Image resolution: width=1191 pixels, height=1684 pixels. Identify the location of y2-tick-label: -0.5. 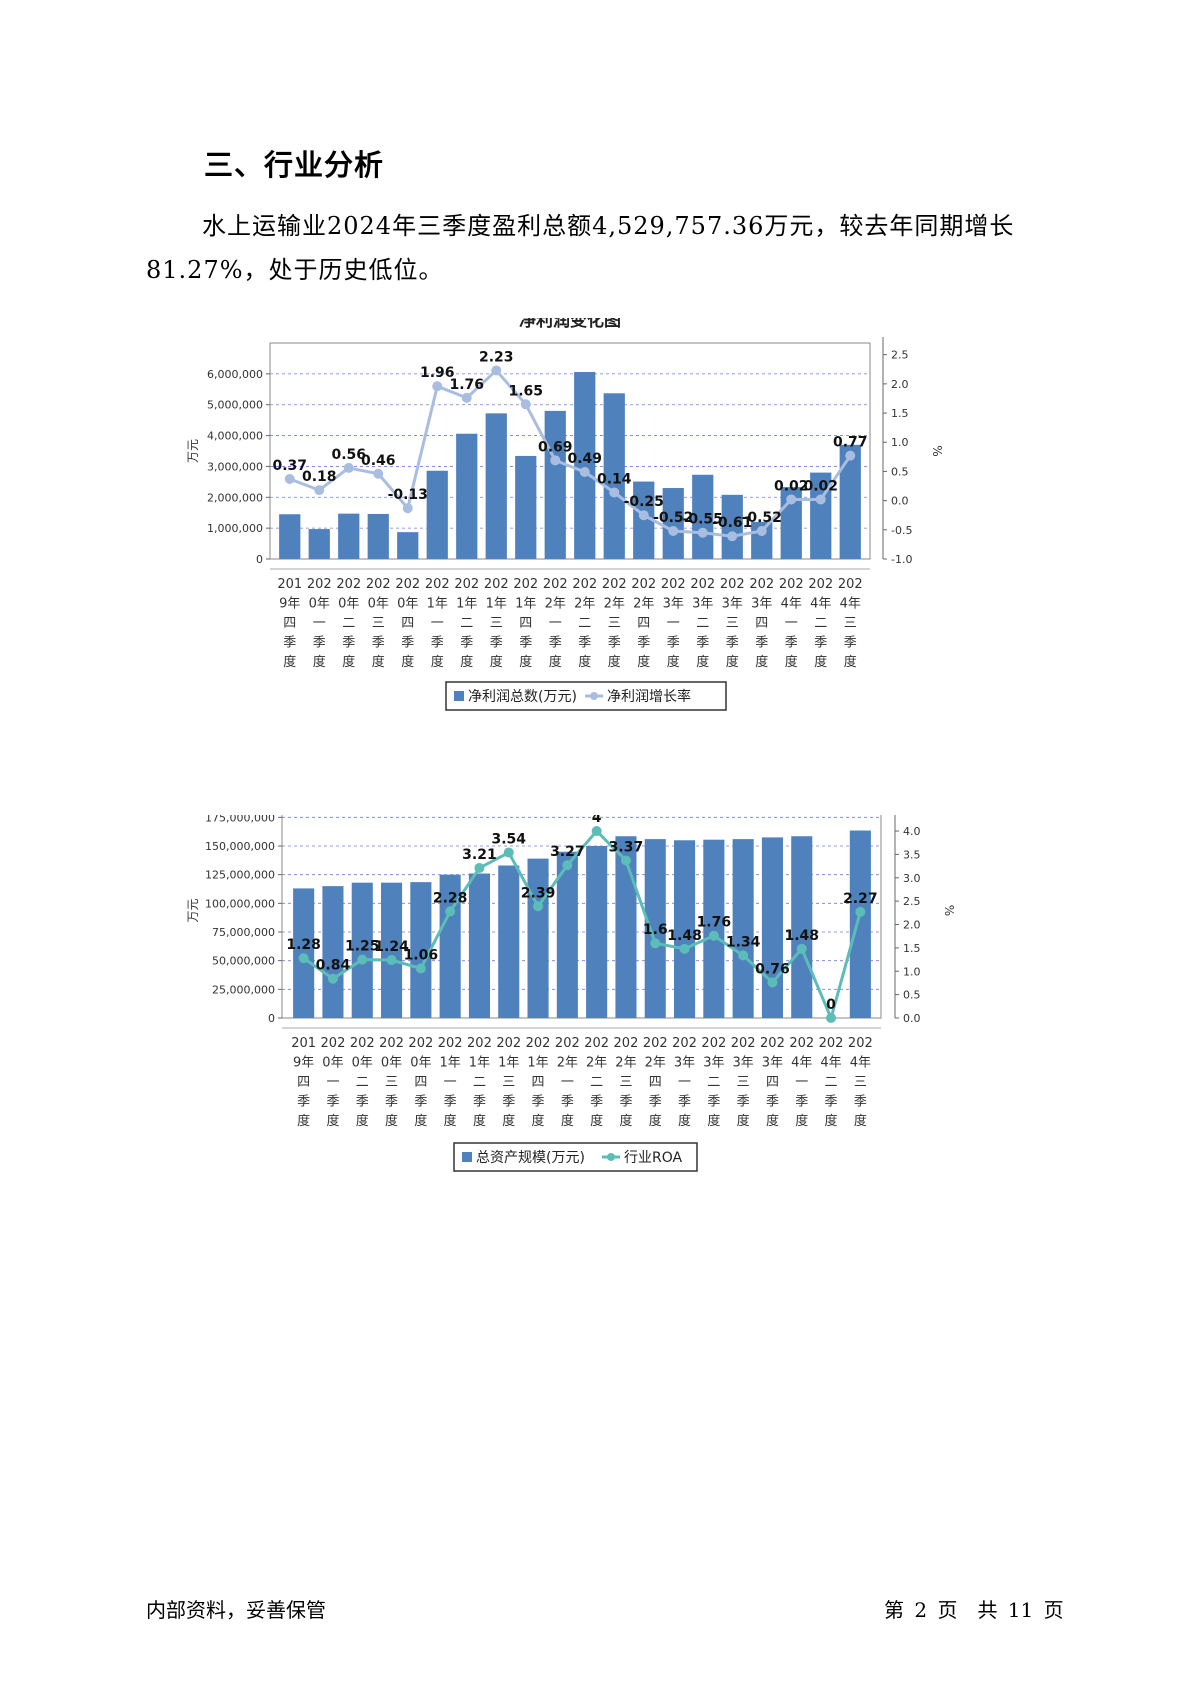
(901, 530).